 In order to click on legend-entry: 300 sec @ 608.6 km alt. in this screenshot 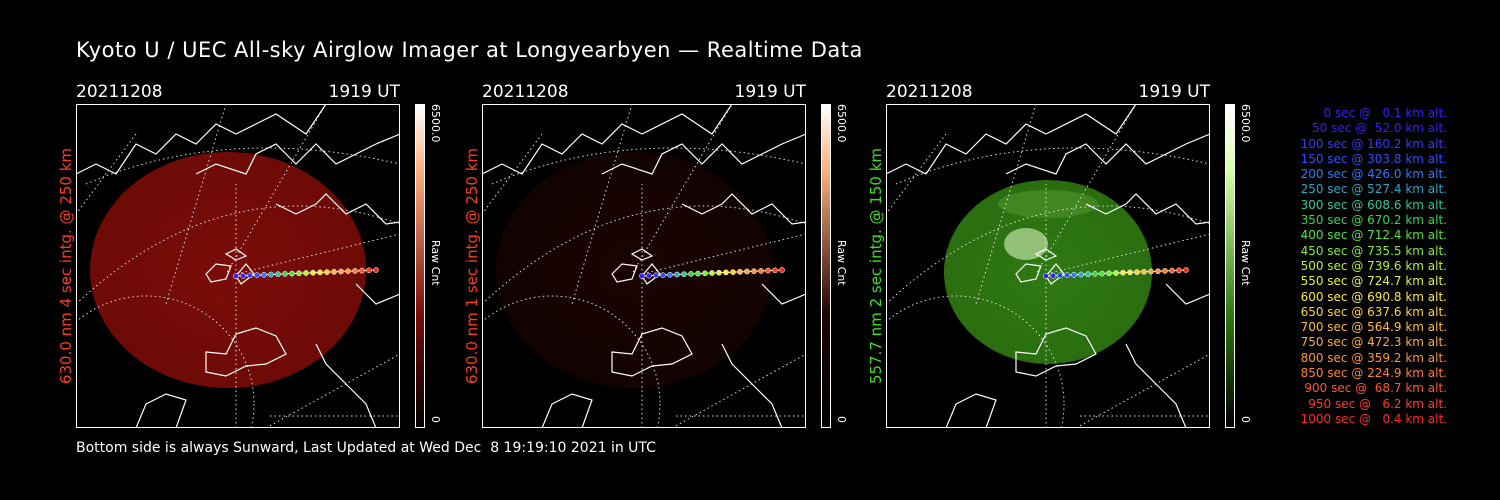, I will do `click(1373, 204)`.